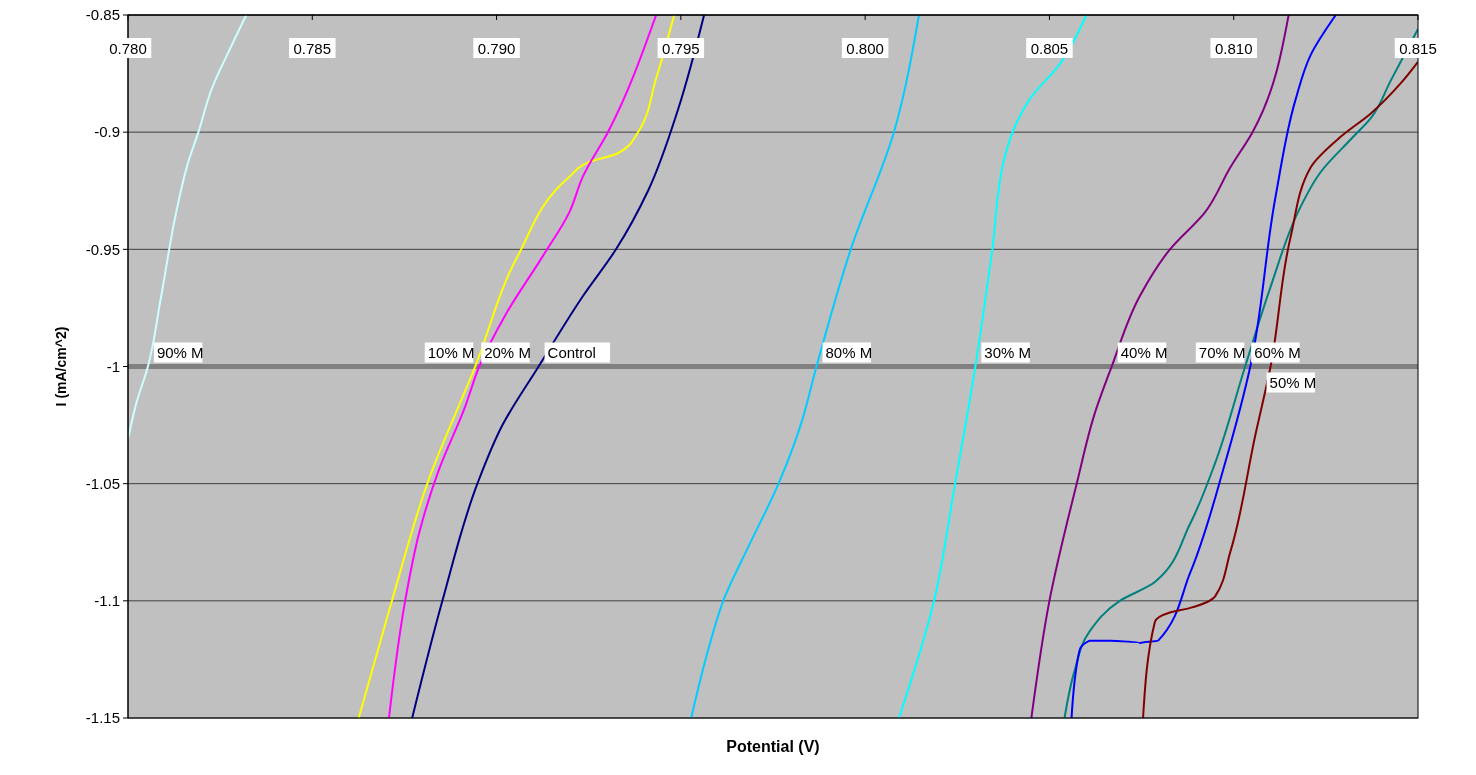 Image resolution: width=1476 pixels, height=775 pixels. What do you see at coordinates (681, 48) in the screenshot?
I see `x-tick-label: 0.795` at bounding box center [681, 48].